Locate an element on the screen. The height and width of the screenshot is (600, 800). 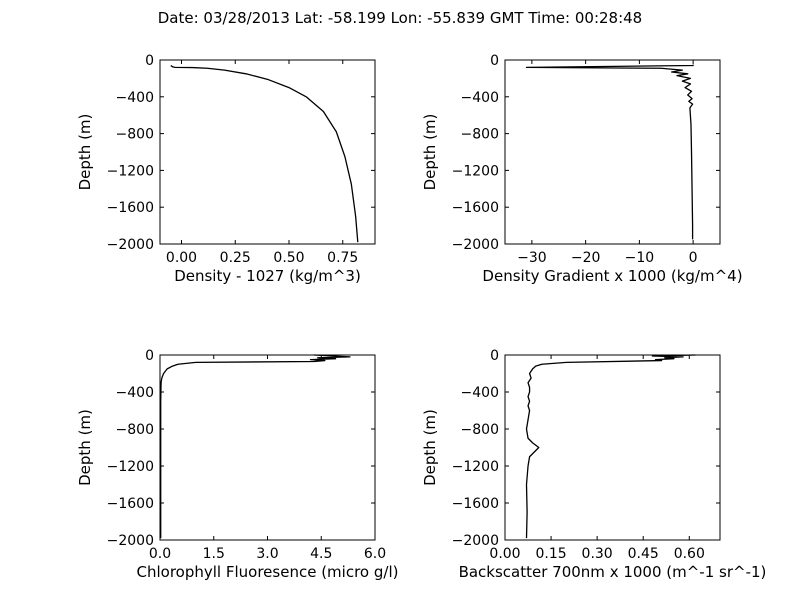
x-tick-label: 0.0 is located at coordinates (160, 554).